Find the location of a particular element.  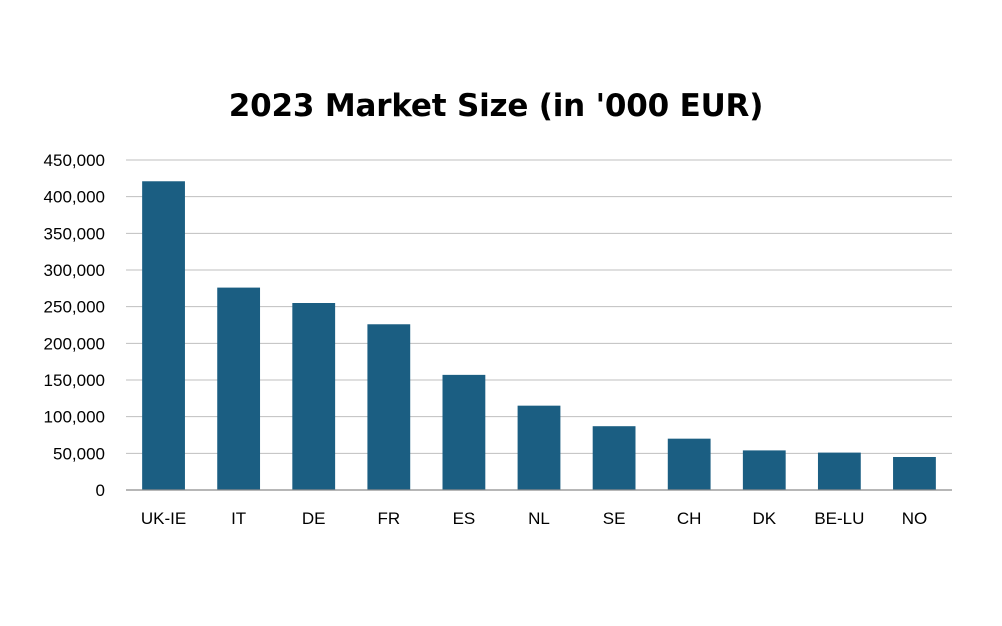

y-tick-label: 50,000 is located at coordinates (79, 453).